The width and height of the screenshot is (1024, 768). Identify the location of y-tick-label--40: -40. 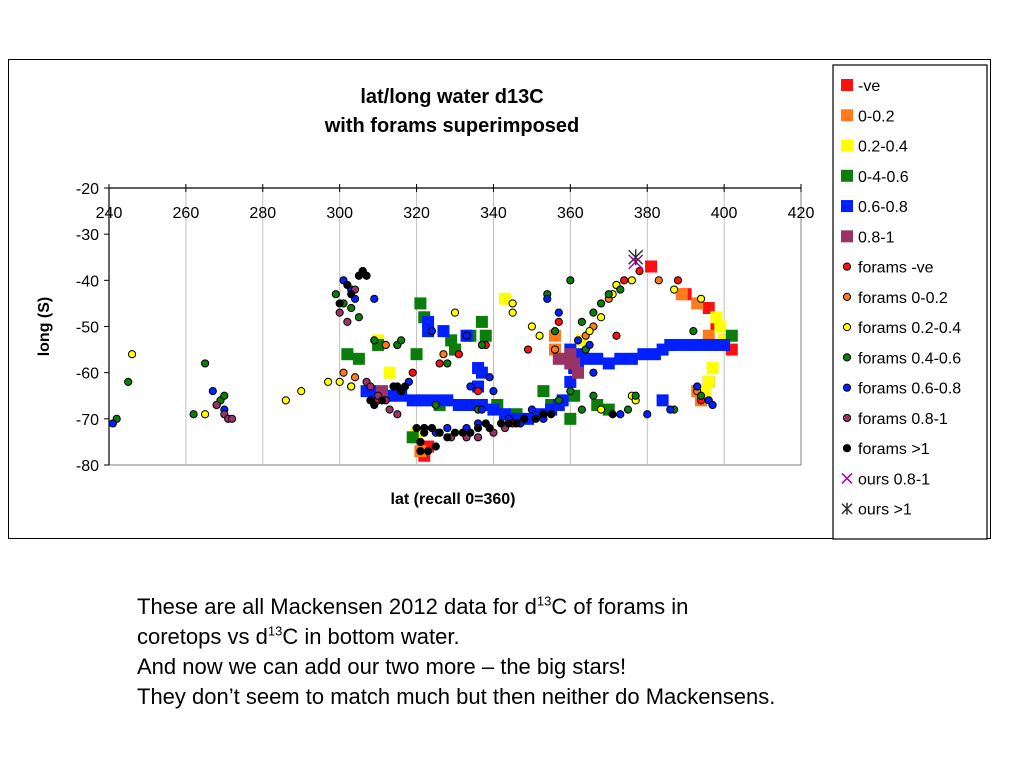
(87, 281).